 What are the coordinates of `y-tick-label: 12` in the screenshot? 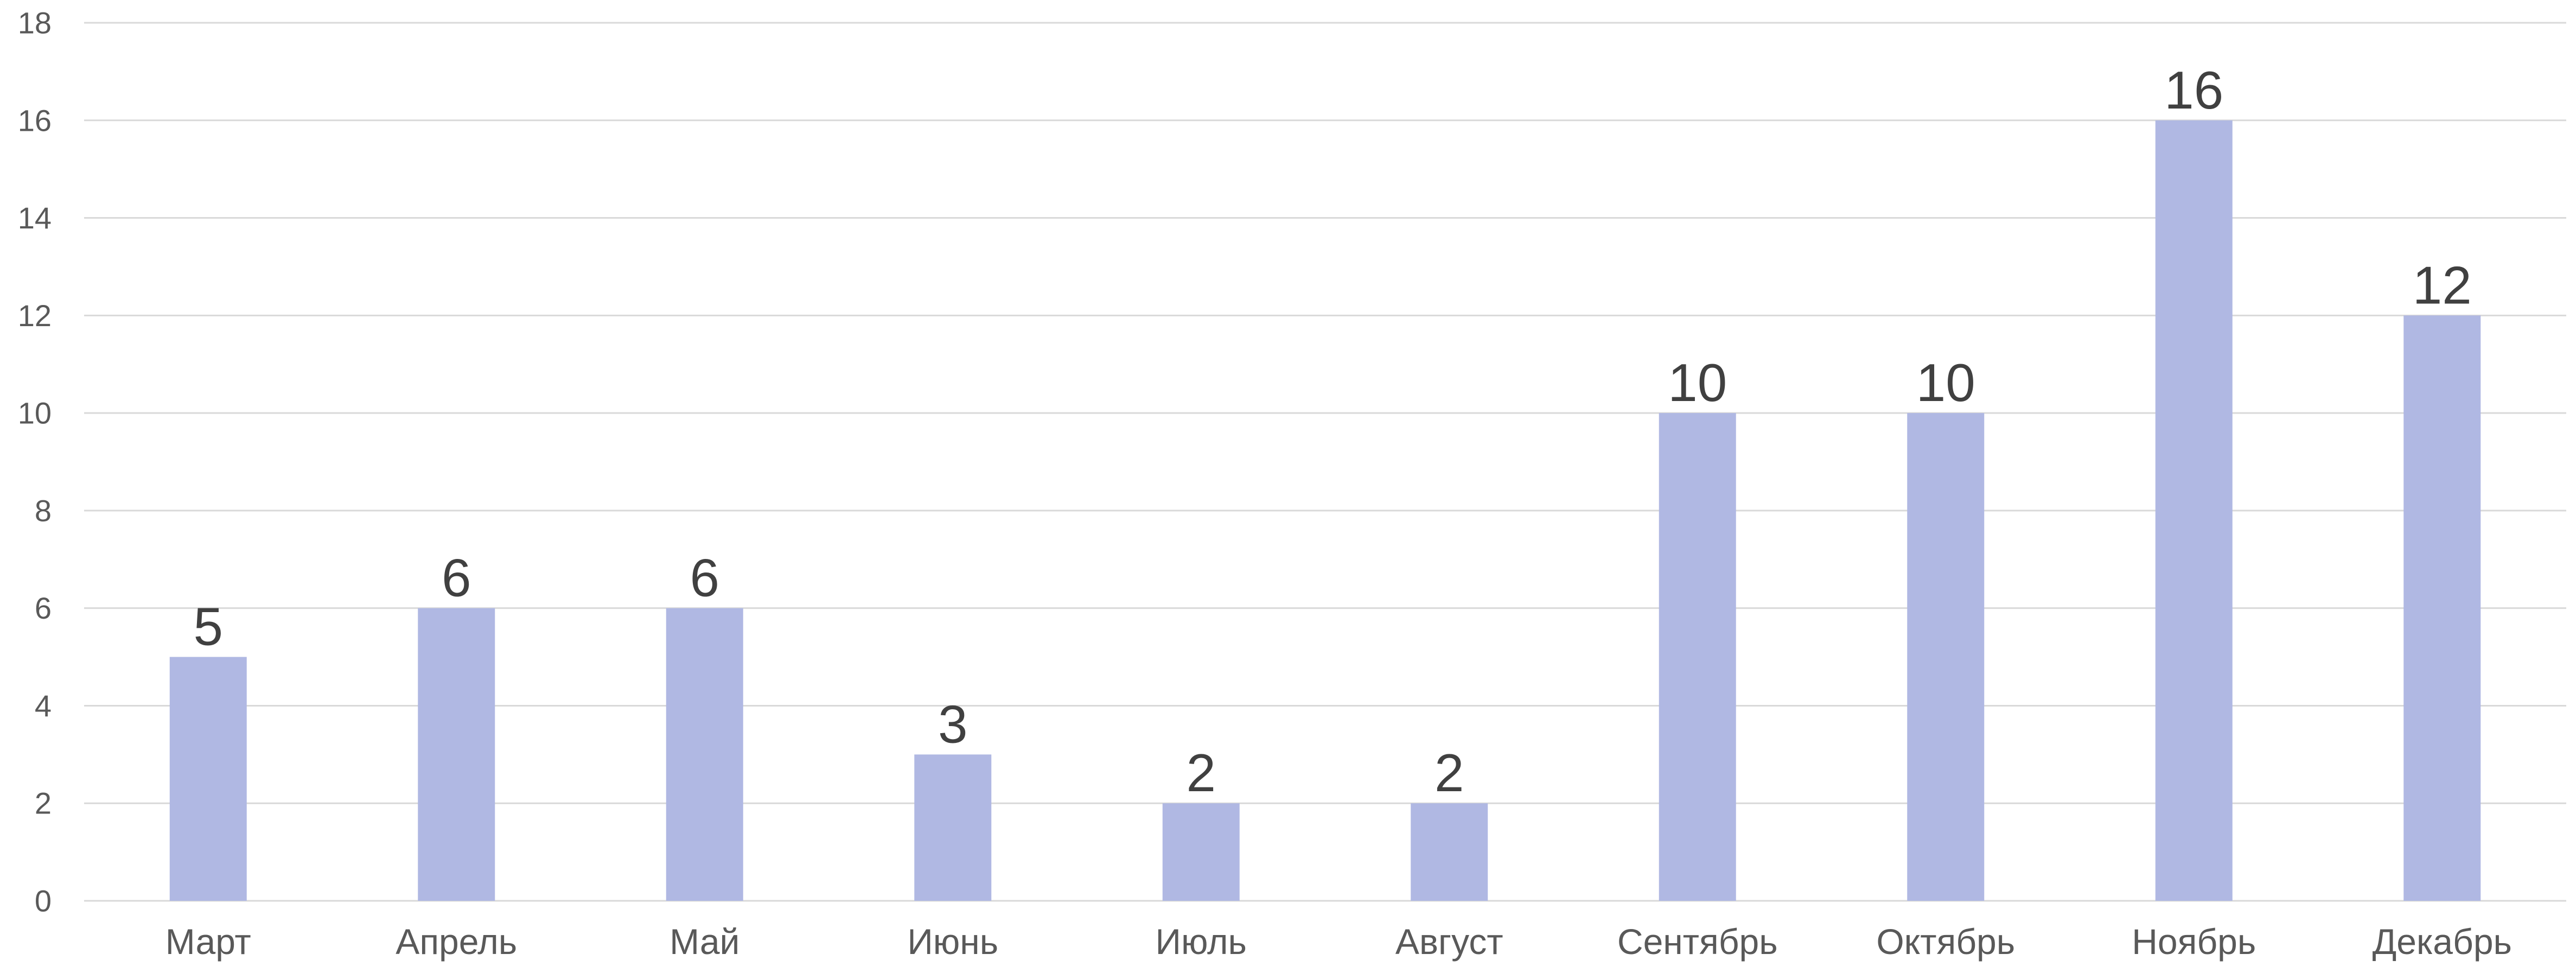 It's located at (35, 315).